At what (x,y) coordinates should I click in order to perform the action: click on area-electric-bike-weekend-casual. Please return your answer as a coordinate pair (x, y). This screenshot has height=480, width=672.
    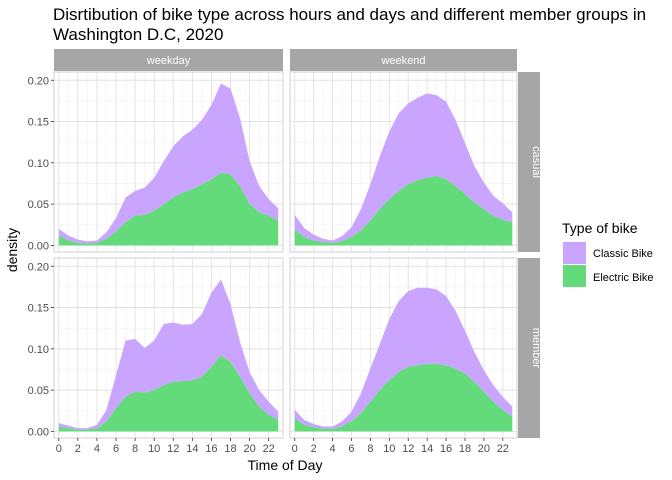
    Looking at the image, I should click on (403, 211).